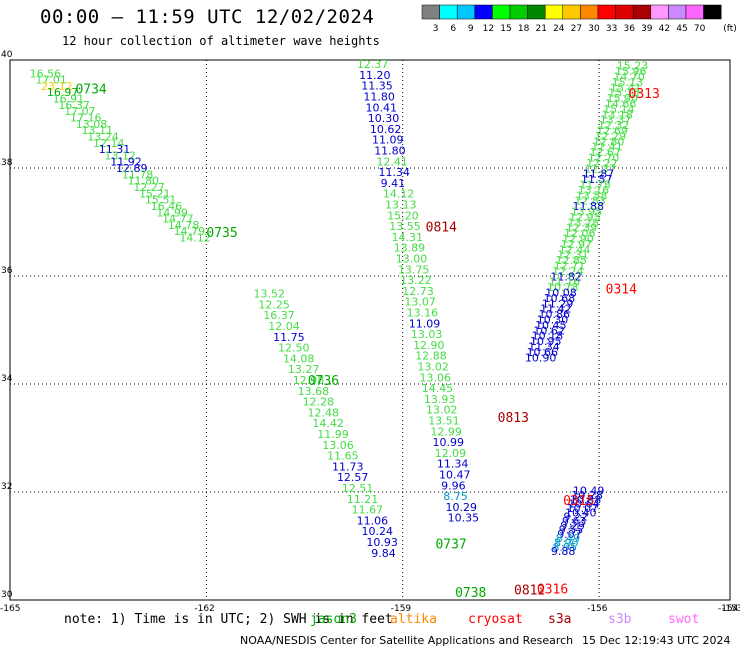  I want to click on data-label: 13.75, so click(414, 269).